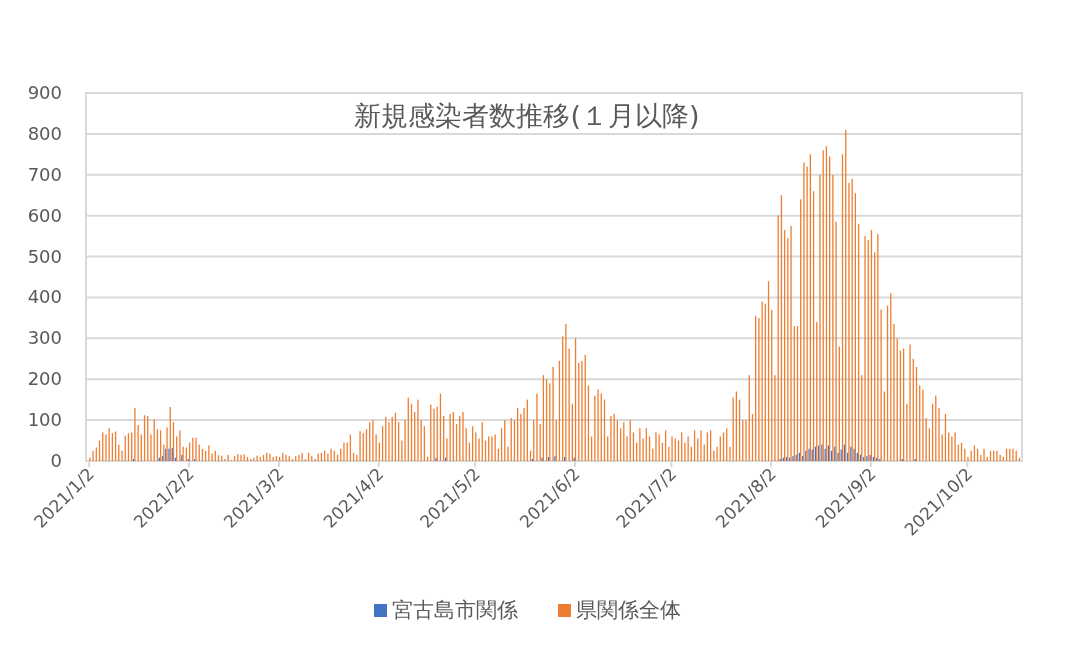 The image size is (1066, 653). What do you see at coordinates (44, 420) in the screenshot?
I see `y-tick-label: 100` at bounding box center [44, 420].